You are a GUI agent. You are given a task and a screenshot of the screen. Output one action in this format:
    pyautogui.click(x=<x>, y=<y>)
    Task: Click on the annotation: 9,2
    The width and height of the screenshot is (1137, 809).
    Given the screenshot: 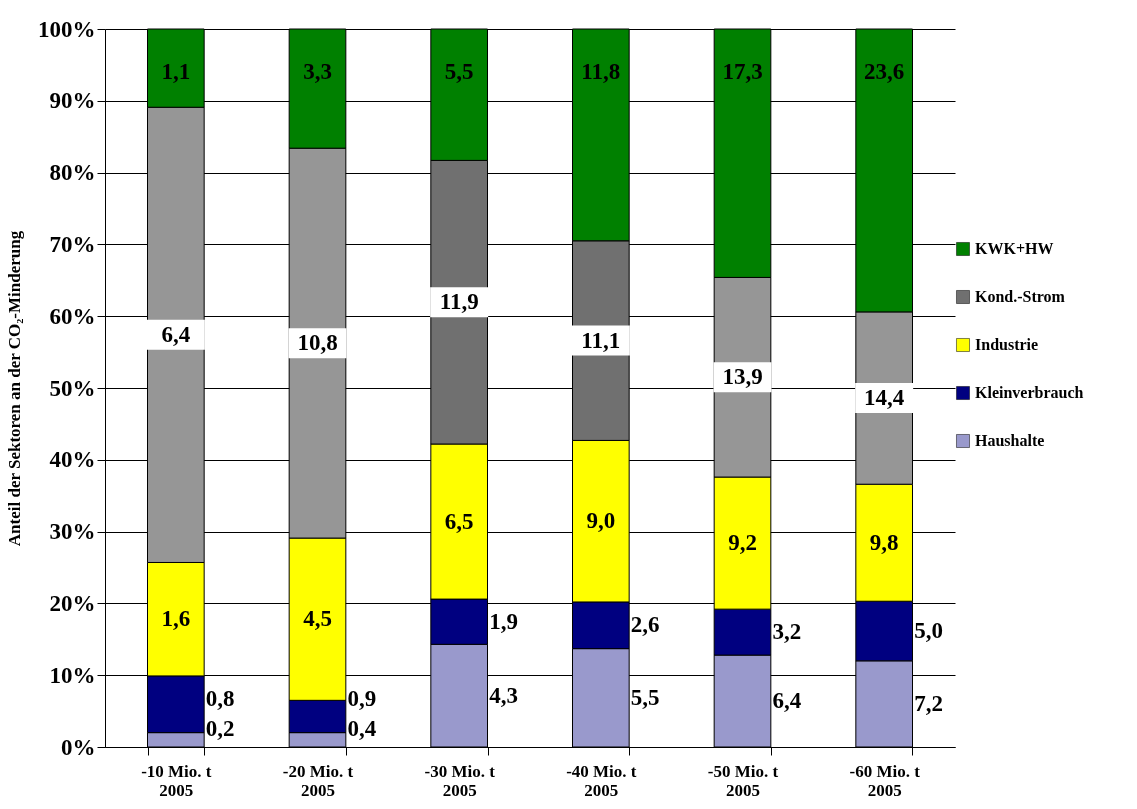 What is the action you would take?
    pyautogui.click(x=742, y=543)
    